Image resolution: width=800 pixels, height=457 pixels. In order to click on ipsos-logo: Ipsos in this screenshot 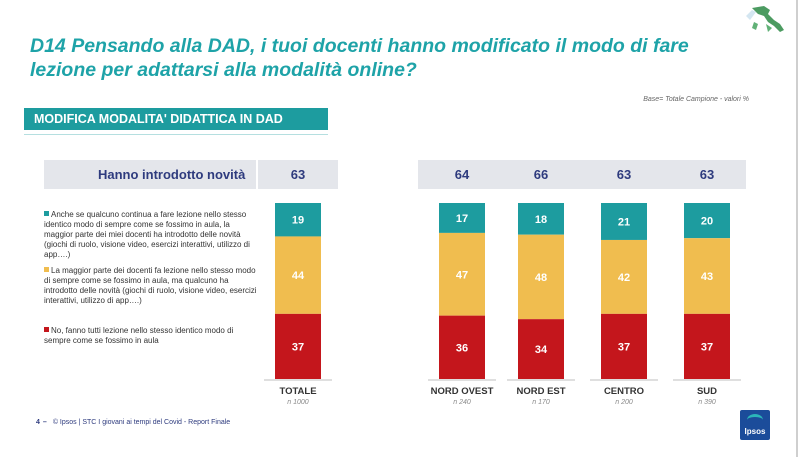, I will do `click(755, 425)`.